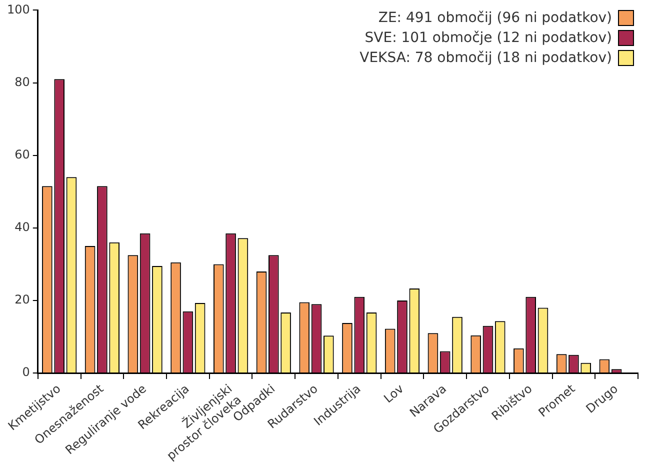 The image size is (652, 472). What do you see at coordinates (18, 9) in the screenshot?
I see `y-tick-label: 100` at bounding box center [18, 9].